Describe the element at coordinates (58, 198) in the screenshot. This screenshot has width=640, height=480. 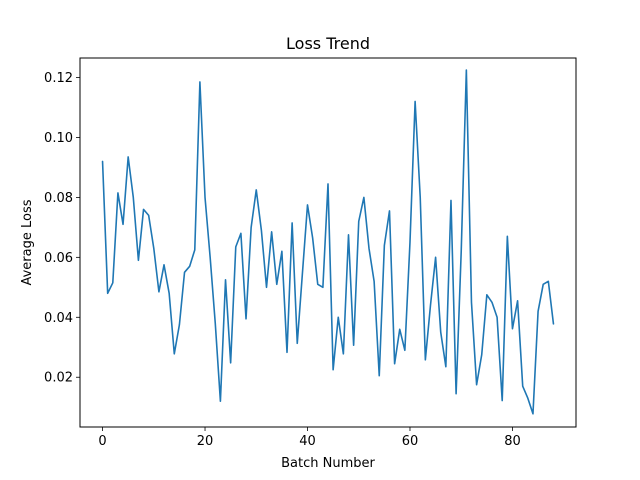
I see `y-tick-label: 0.08` at that location.